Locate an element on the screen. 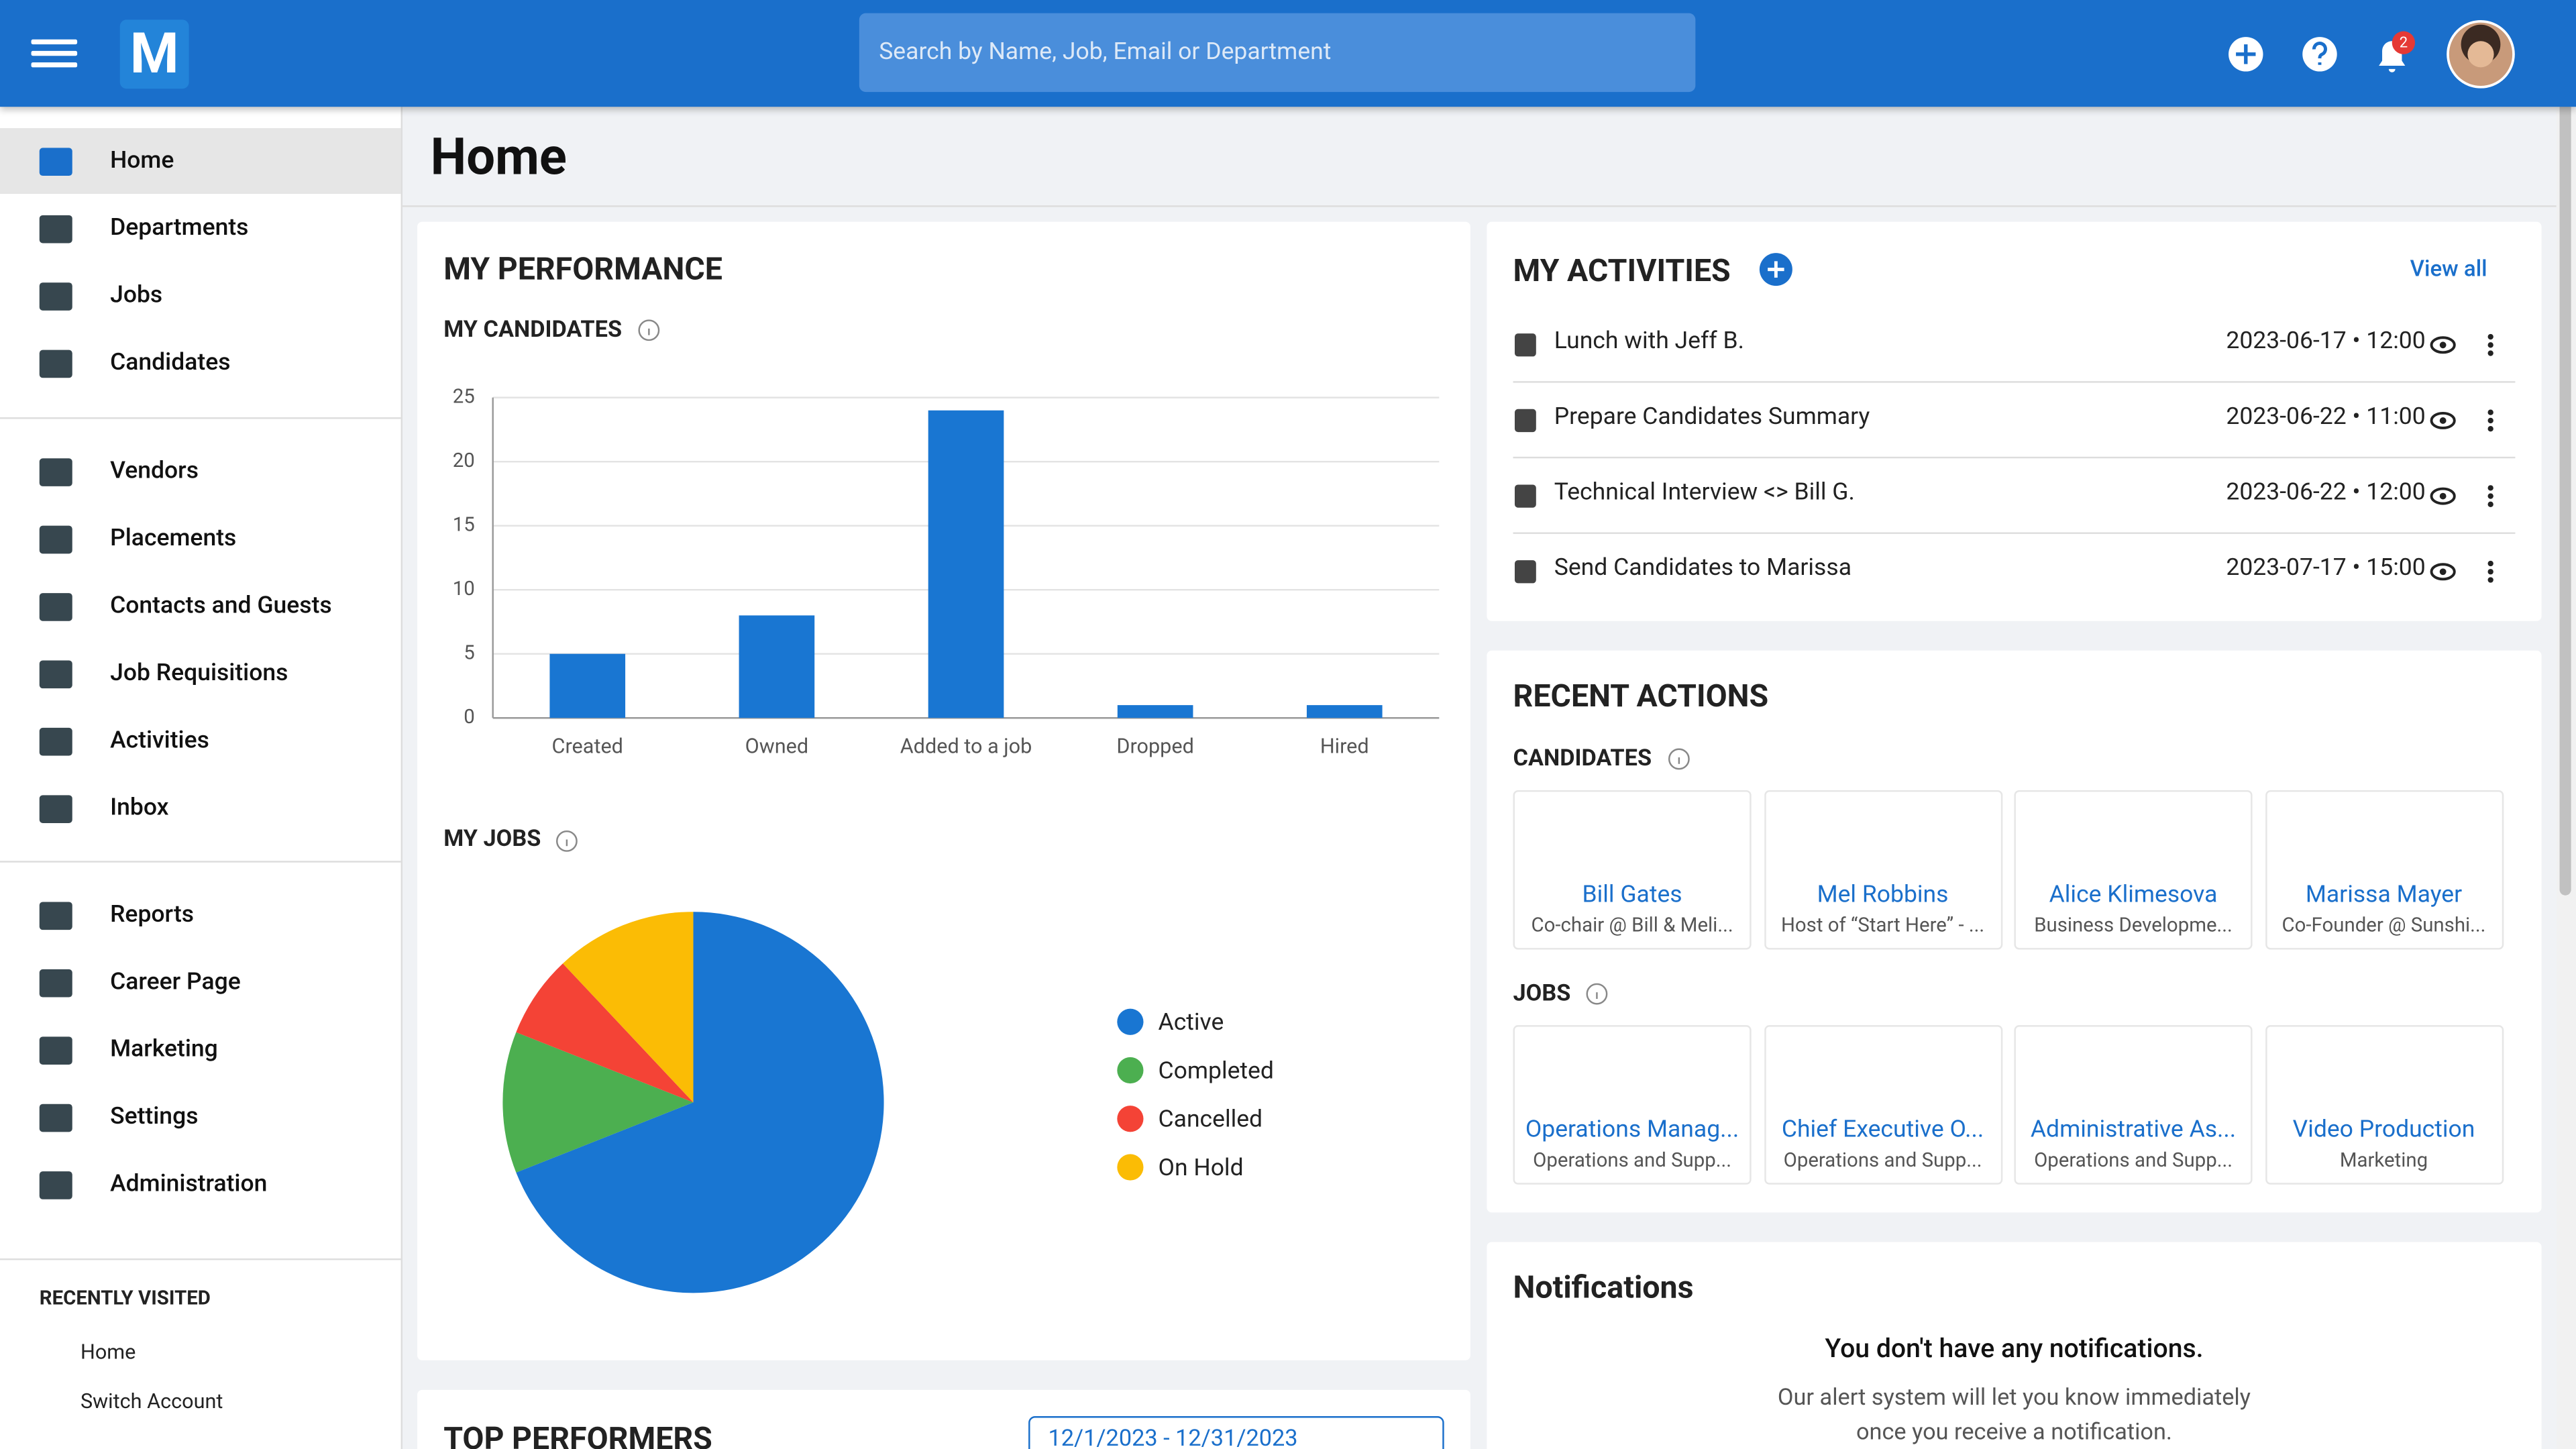 This screenshot has width=2576, height=1449. legend-label: Completed is located at coordinates (1216, 1070).